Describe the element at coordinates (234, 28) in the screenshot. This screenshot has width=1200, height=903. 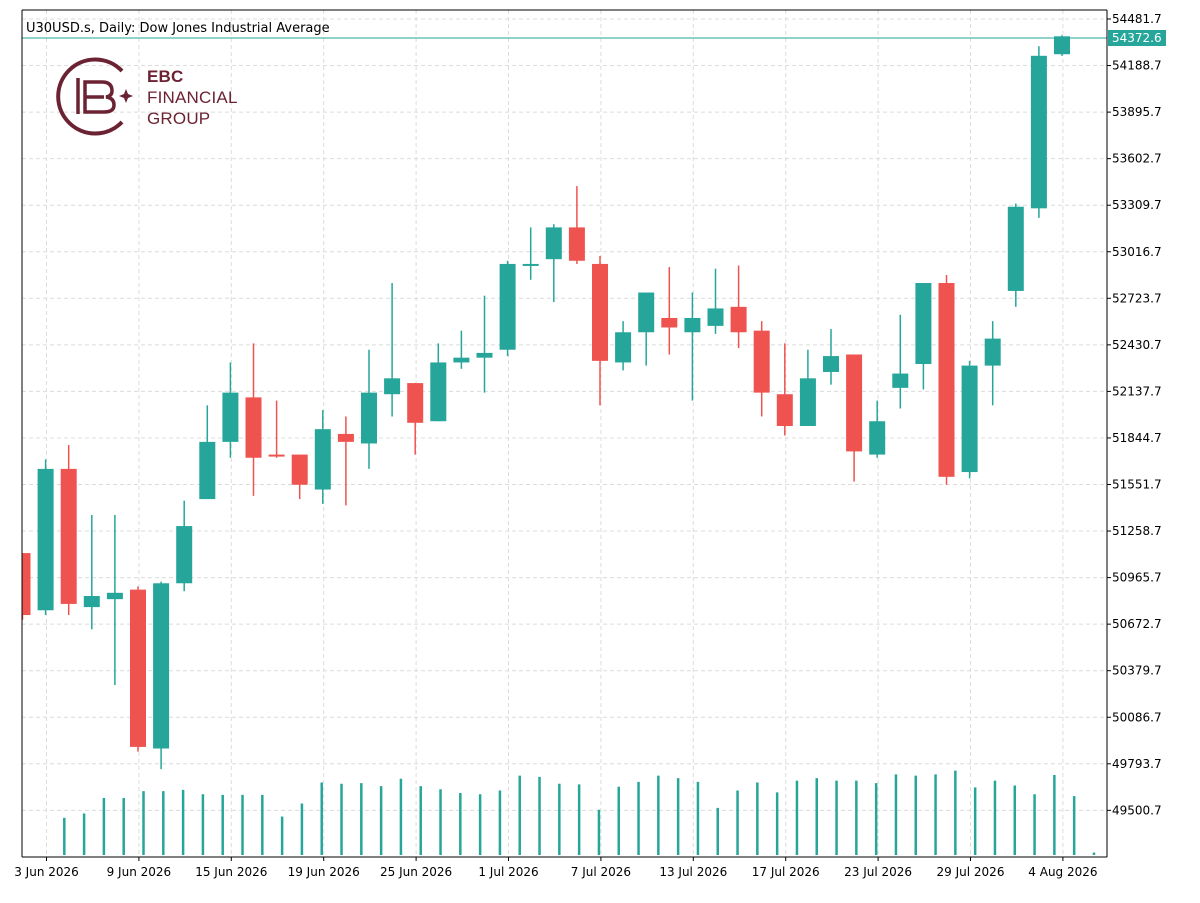
I see `instrument-description: Dow Jones Industrial Average` at that location.